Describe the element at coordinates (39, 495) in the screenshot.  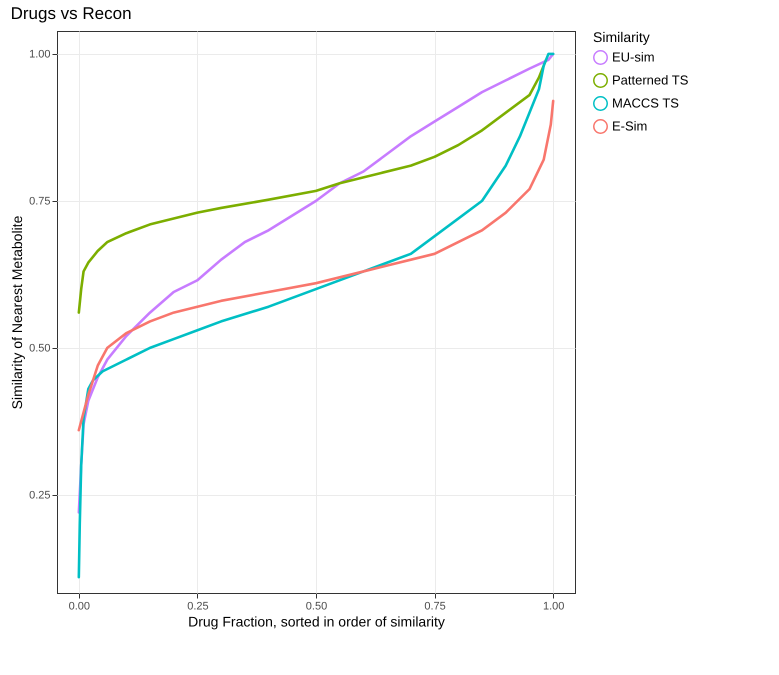
I see `y-tick-label: 0.25` at that location.